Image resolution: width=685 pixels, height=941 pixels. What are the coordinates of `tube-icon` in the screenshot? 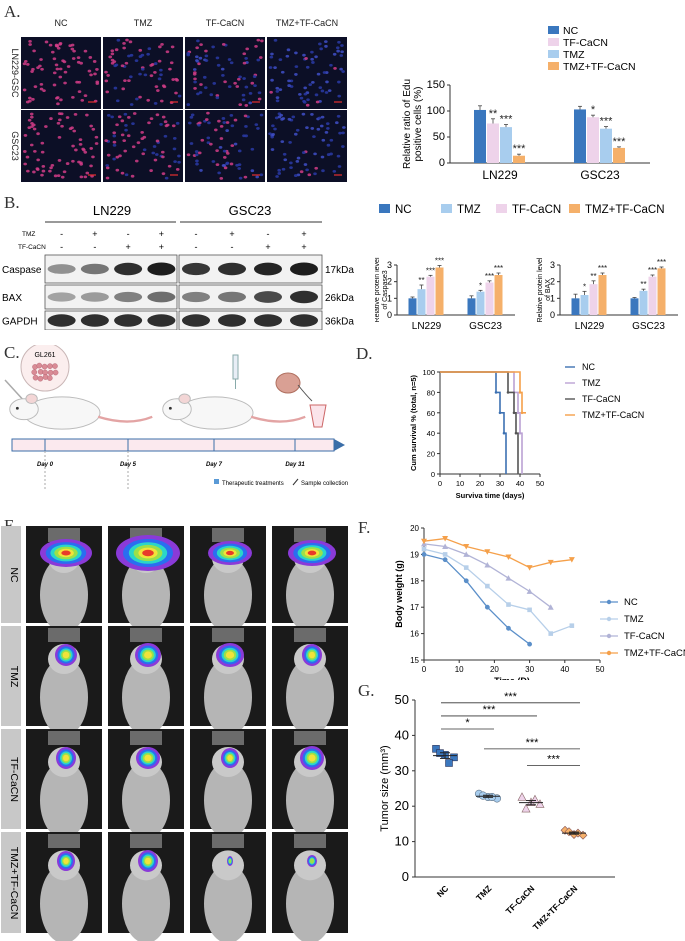 It's located at (318, 416).